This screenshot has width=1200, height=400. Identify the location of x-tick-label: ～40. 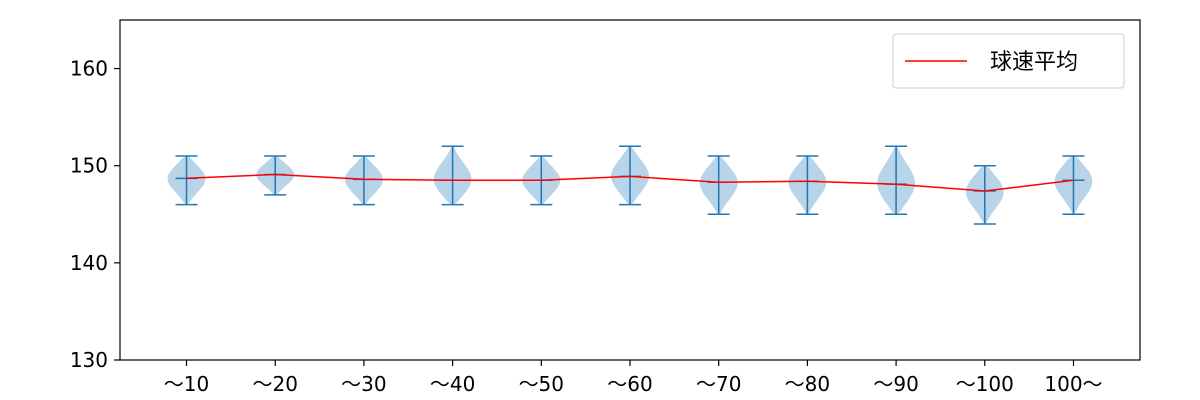
(452, 384).